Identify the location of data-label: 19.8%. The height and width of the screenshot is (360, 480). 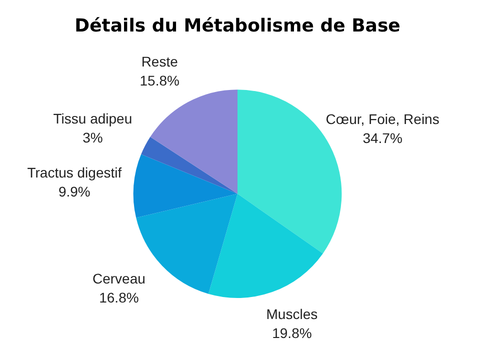
(292, 332).